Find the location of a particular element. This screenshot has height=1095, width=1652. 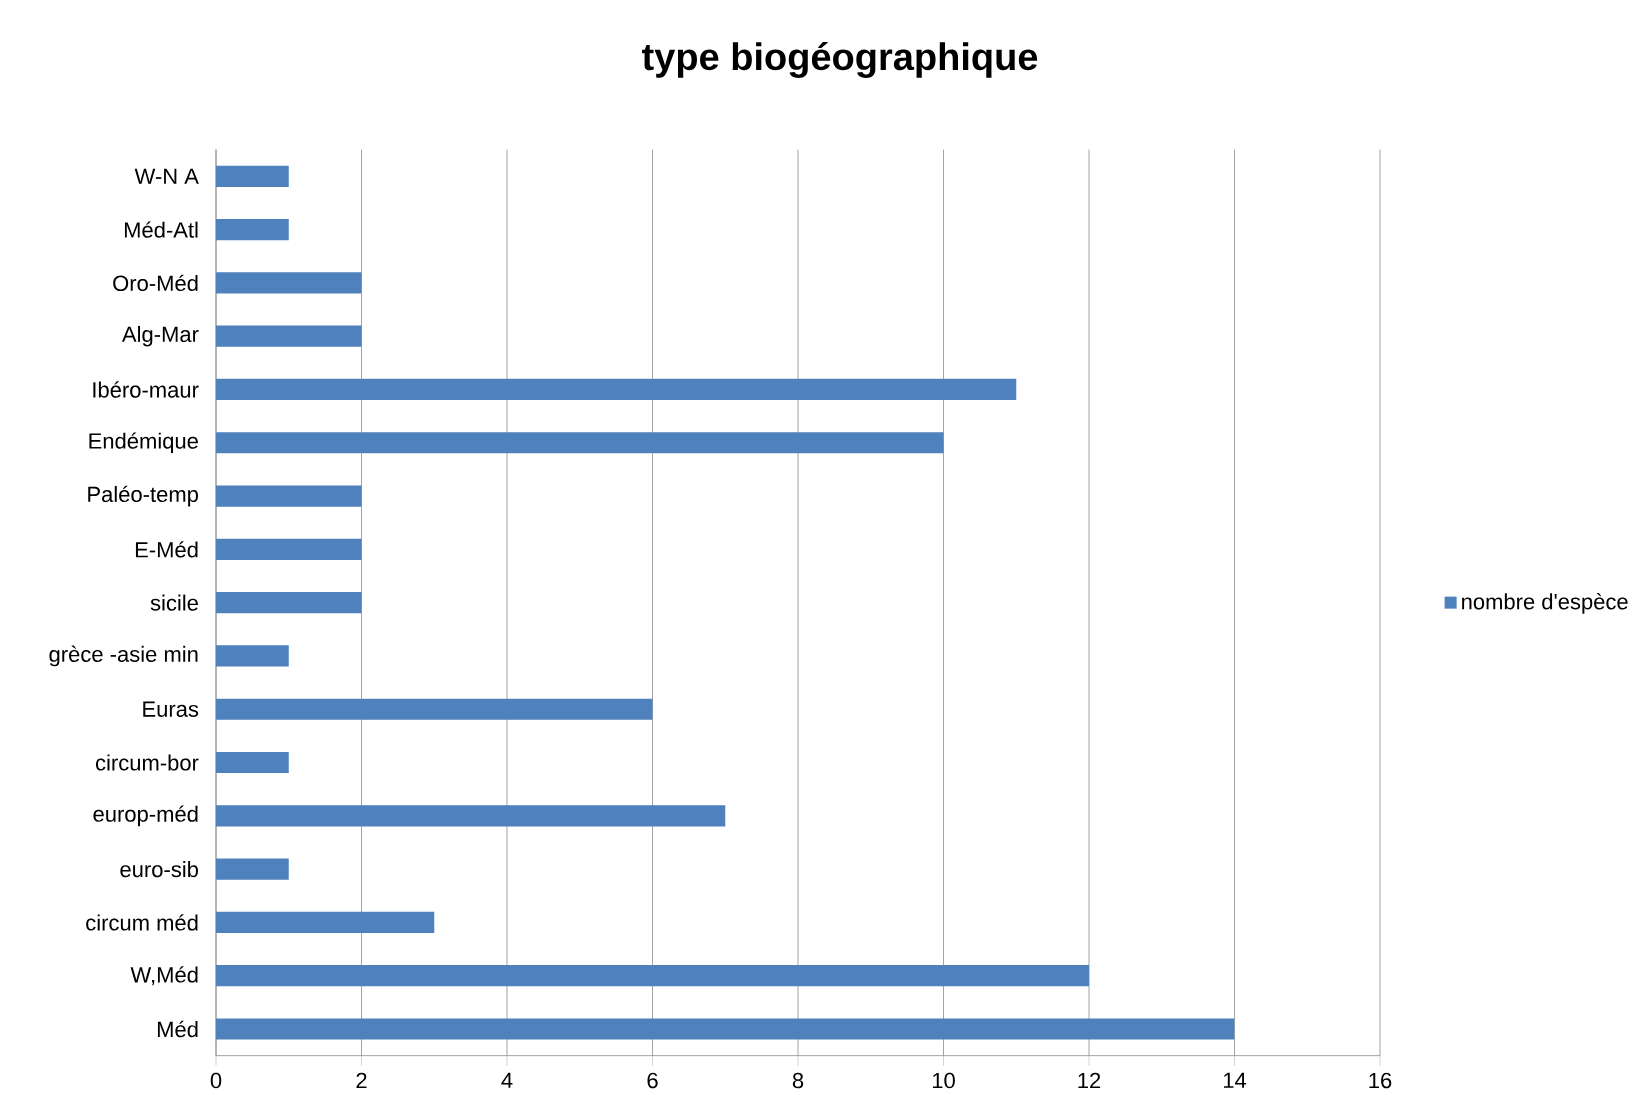

y-tick-label: E-Méd is located at coordinates (166, 549).